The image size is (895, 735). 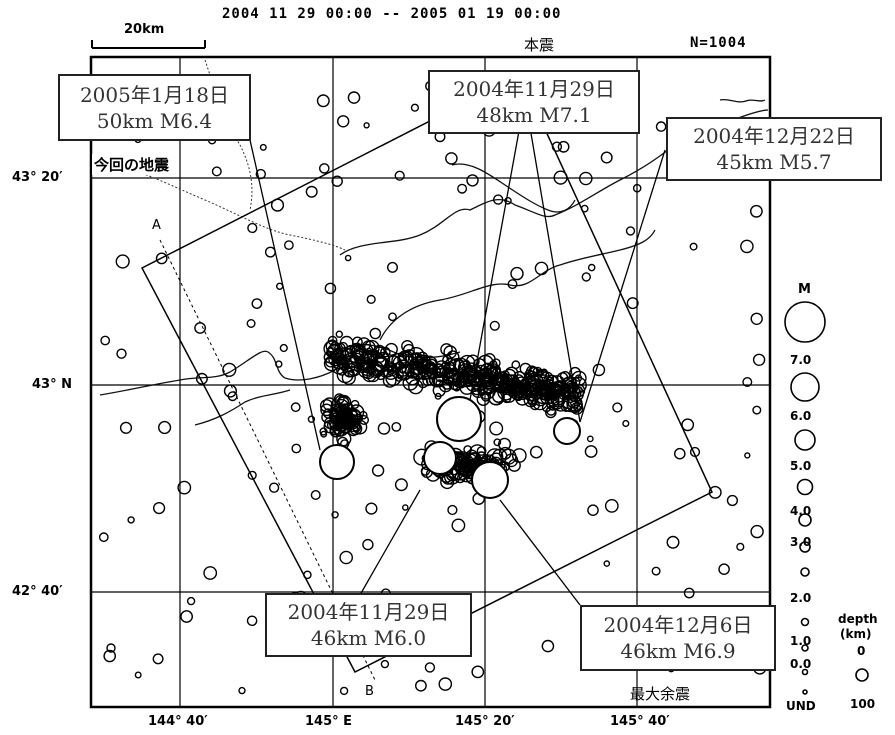 I want to click on event-box-2004-12-06: 2004年12月6日 46km M6.9, so click(x=678, y=638).